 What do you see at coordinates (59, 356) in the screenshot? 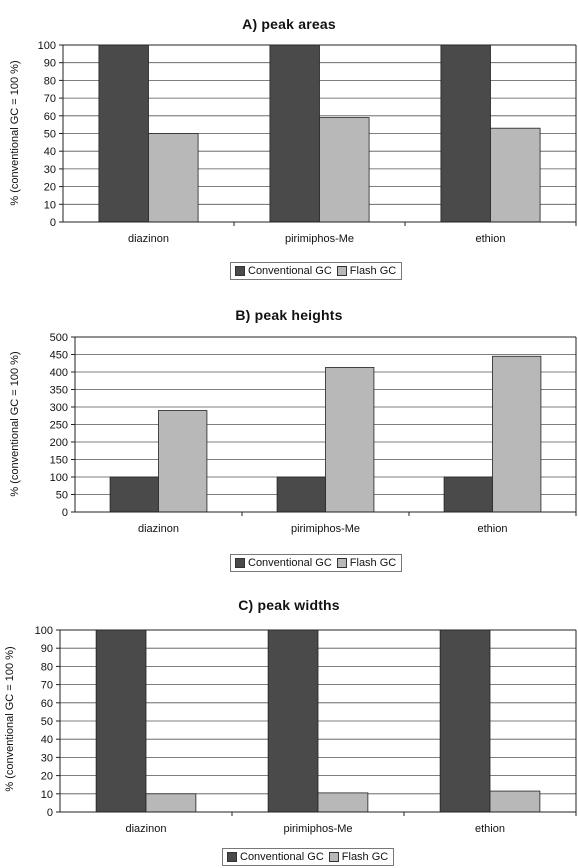
I see `y-tick-label: 450` at bounding box center [59, 356].